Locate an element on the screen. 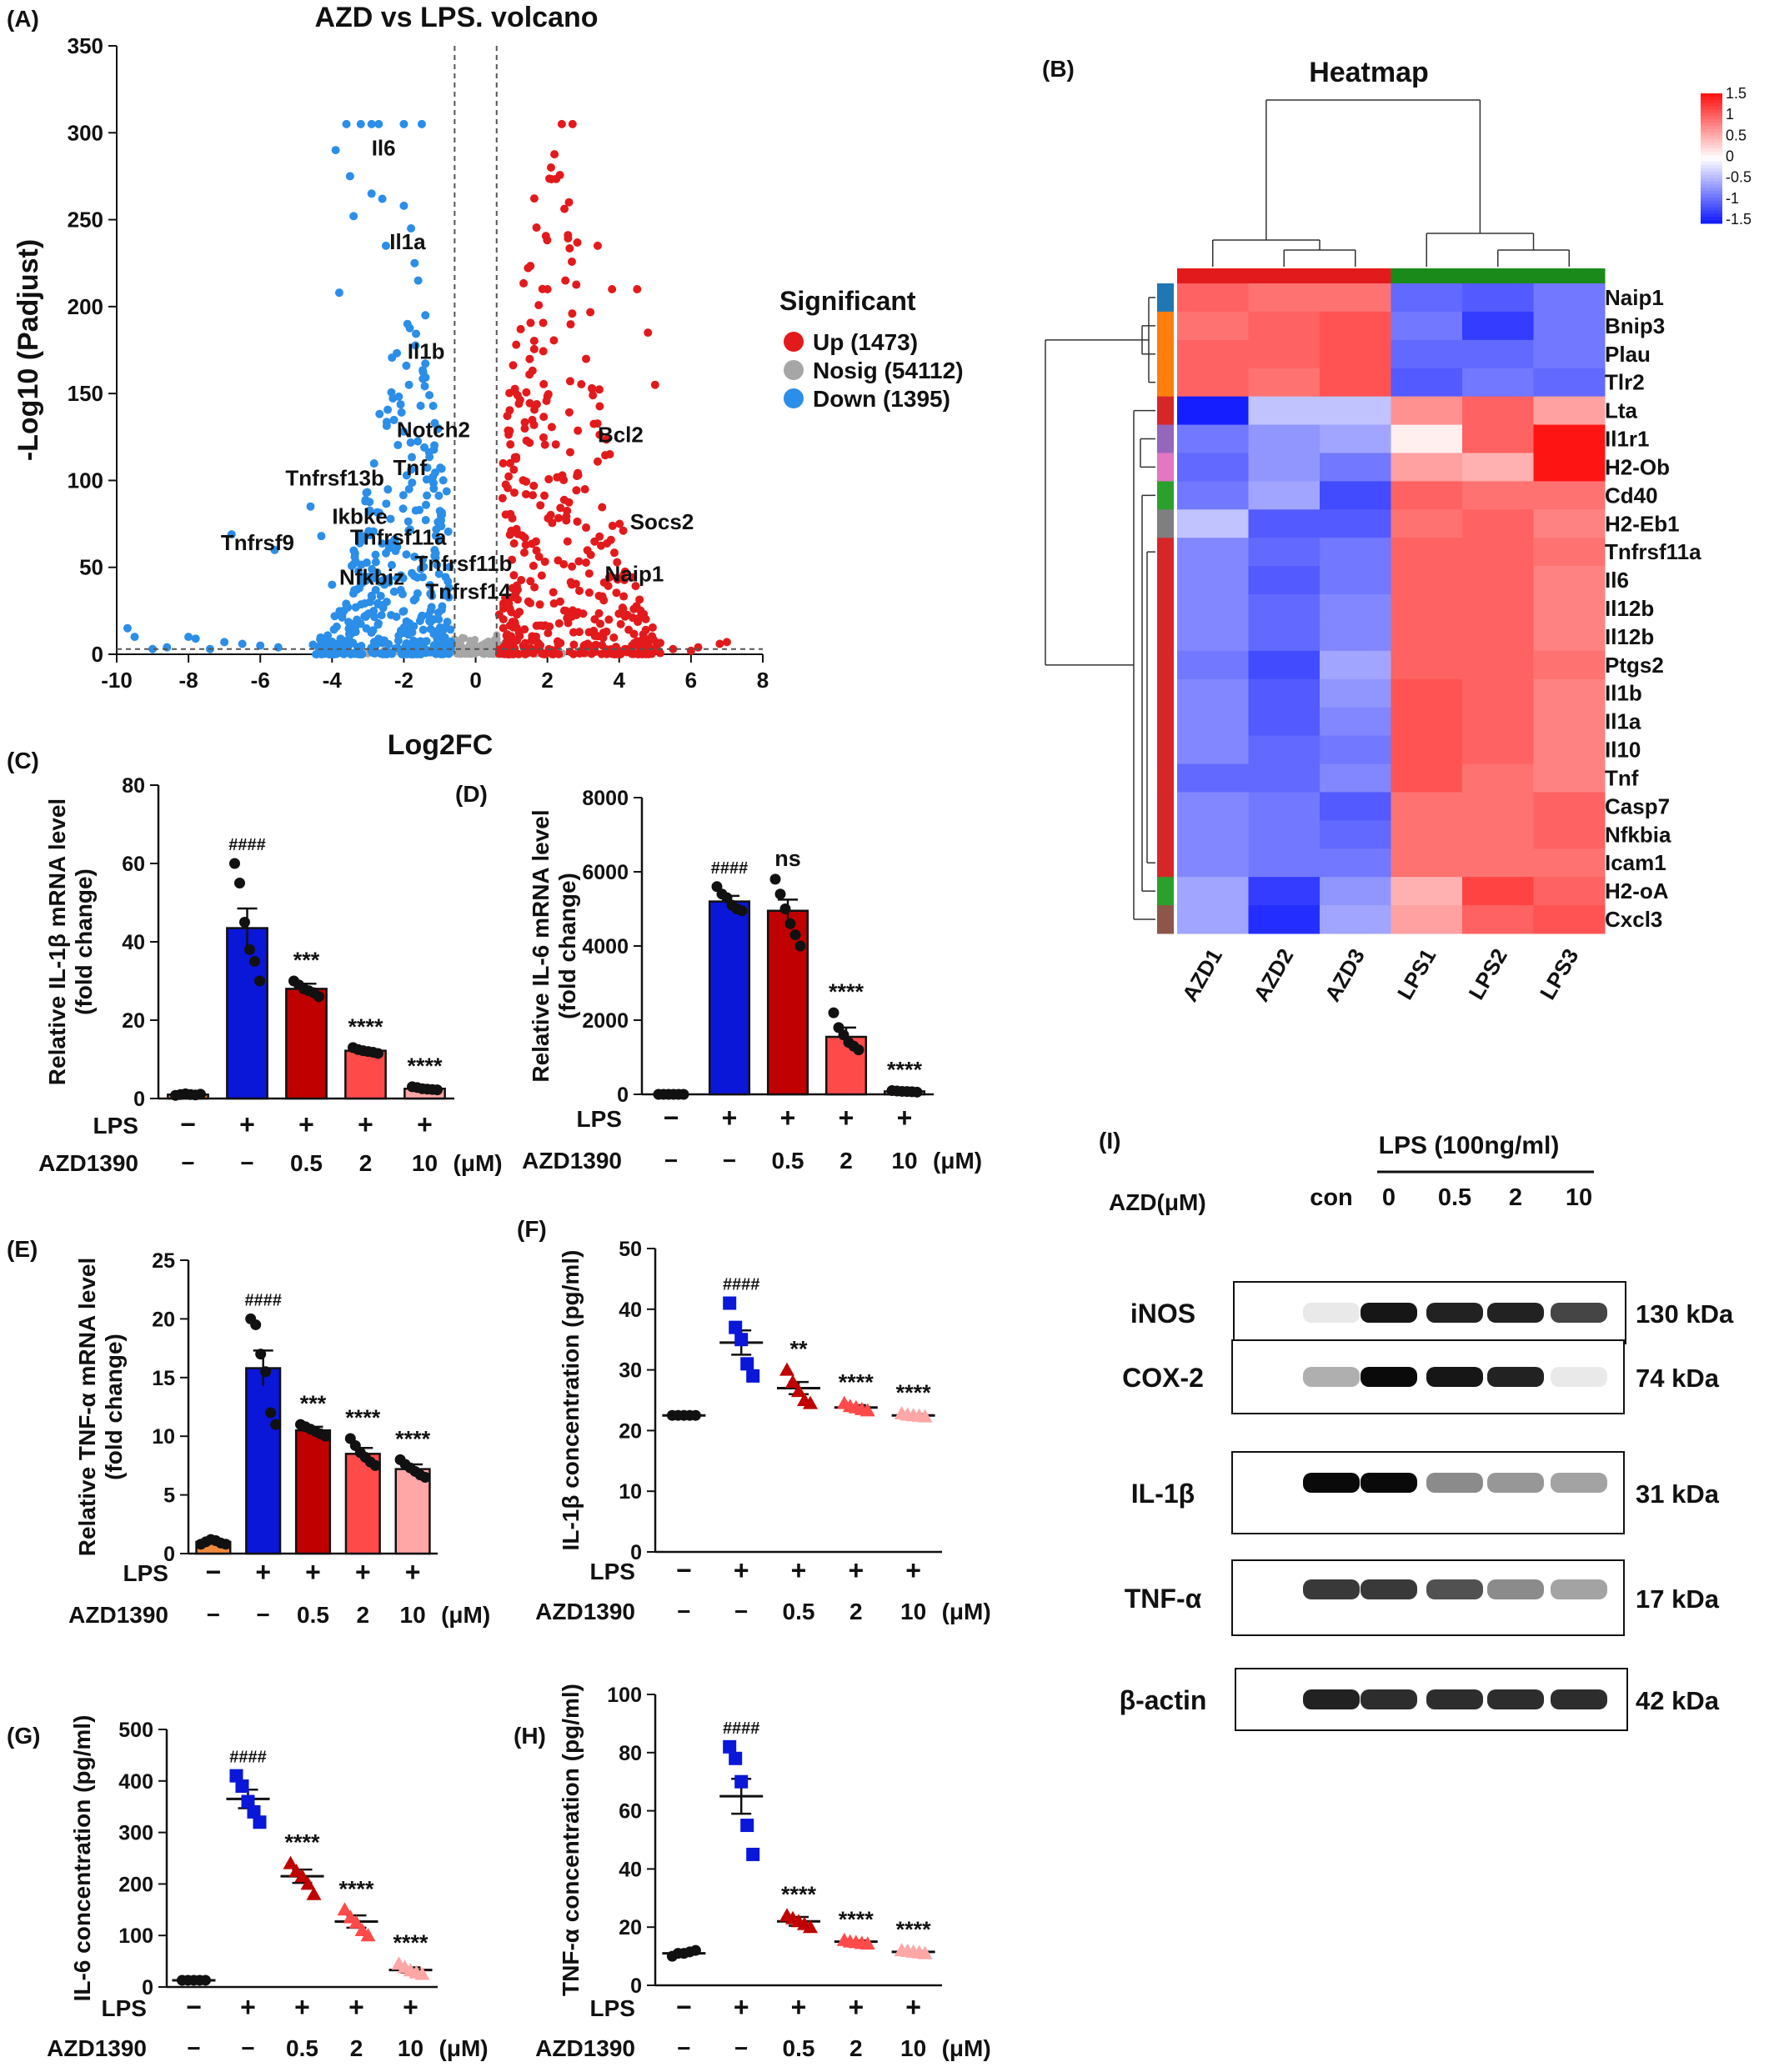 The height and width of the screenshot is (2072, 1774). azd-value: 0.5 is located at coordinates (788, 1161).